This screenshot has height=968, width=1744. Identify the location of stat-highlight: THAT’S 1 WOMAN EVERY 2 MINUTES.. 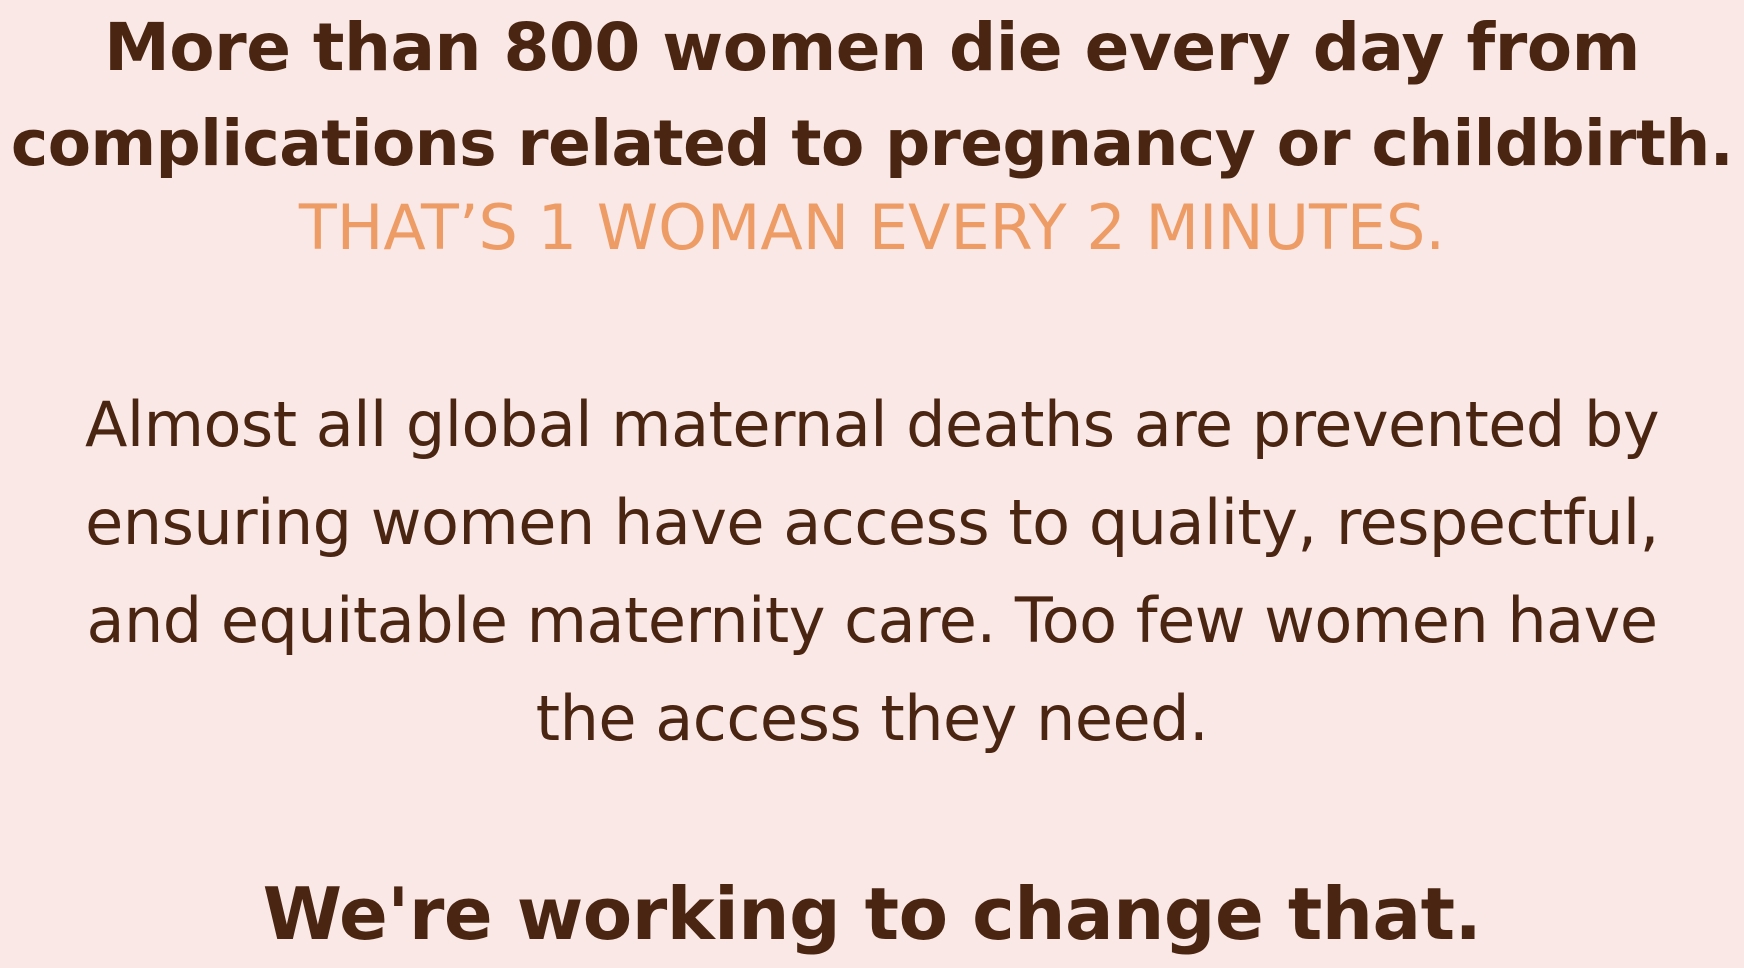
(872, 227).